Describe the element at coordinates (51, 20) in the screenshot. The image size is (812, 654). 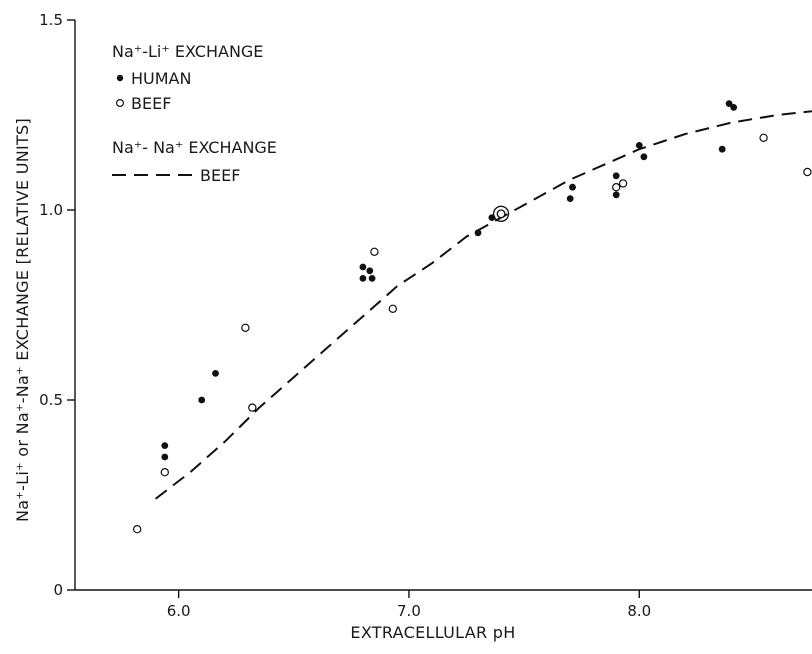
I see `y-tick-label: 1.5` at that location.